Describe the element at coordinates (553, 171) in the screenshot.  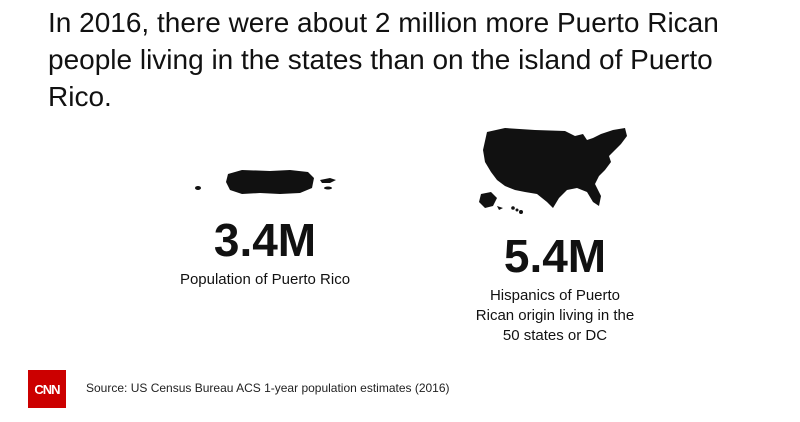
I see `usa-map-icon` at that location.